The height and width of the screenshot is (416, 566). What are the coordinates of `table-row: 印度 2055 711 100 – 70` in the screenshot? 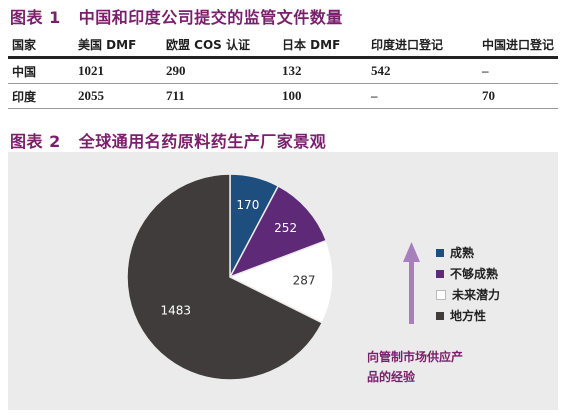 It's located at (283, 96).